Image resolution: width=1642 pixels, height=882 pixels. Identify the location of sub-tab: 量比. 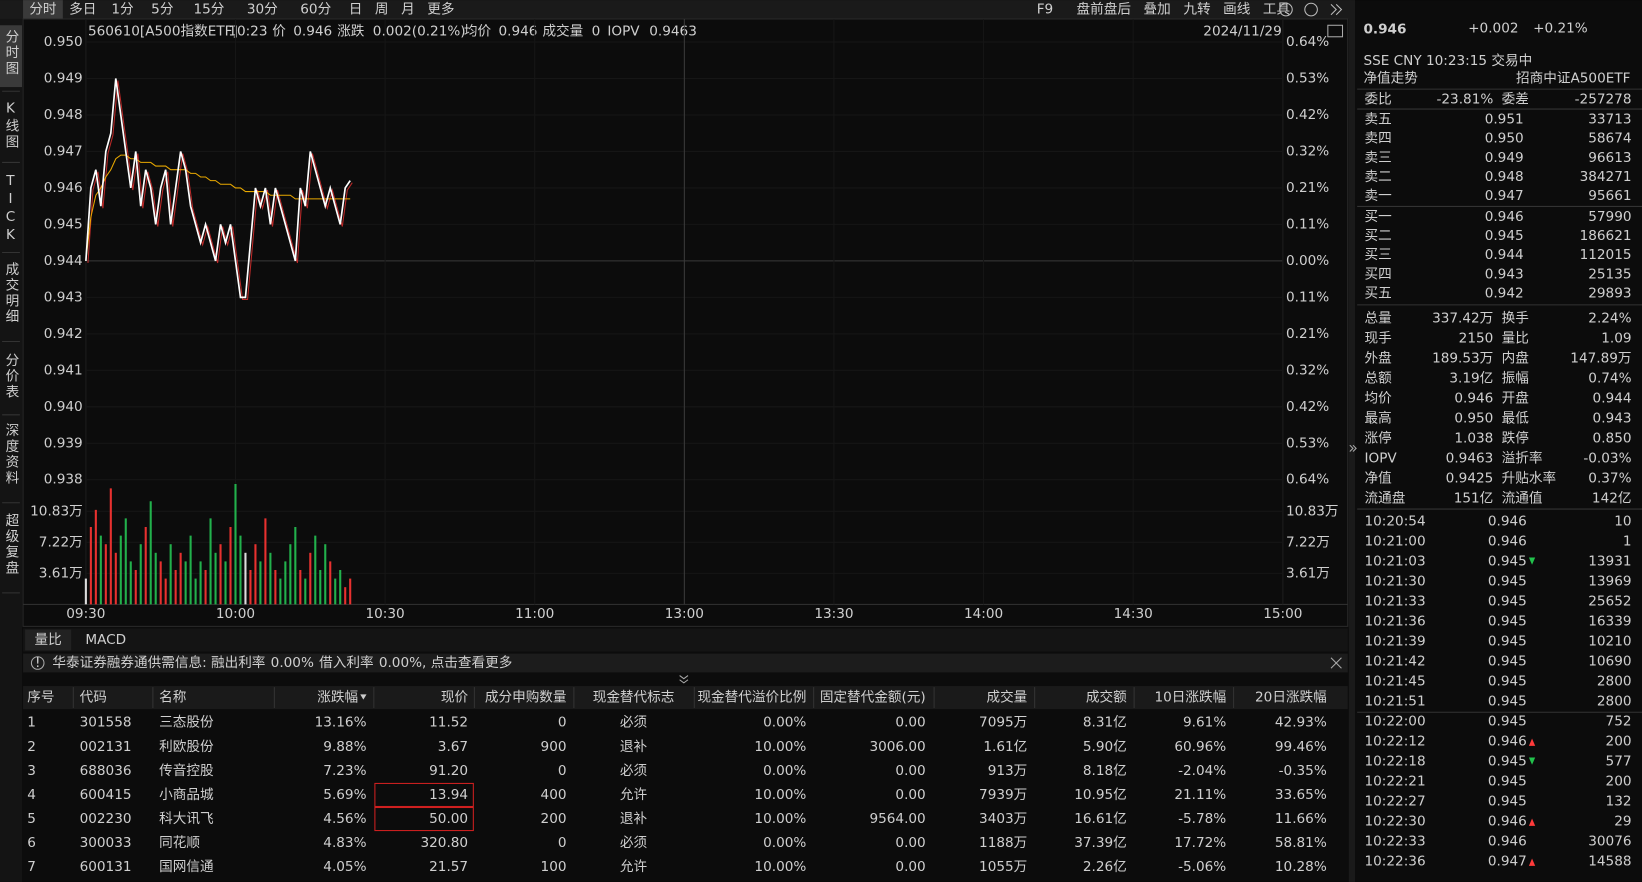
(48, 640).